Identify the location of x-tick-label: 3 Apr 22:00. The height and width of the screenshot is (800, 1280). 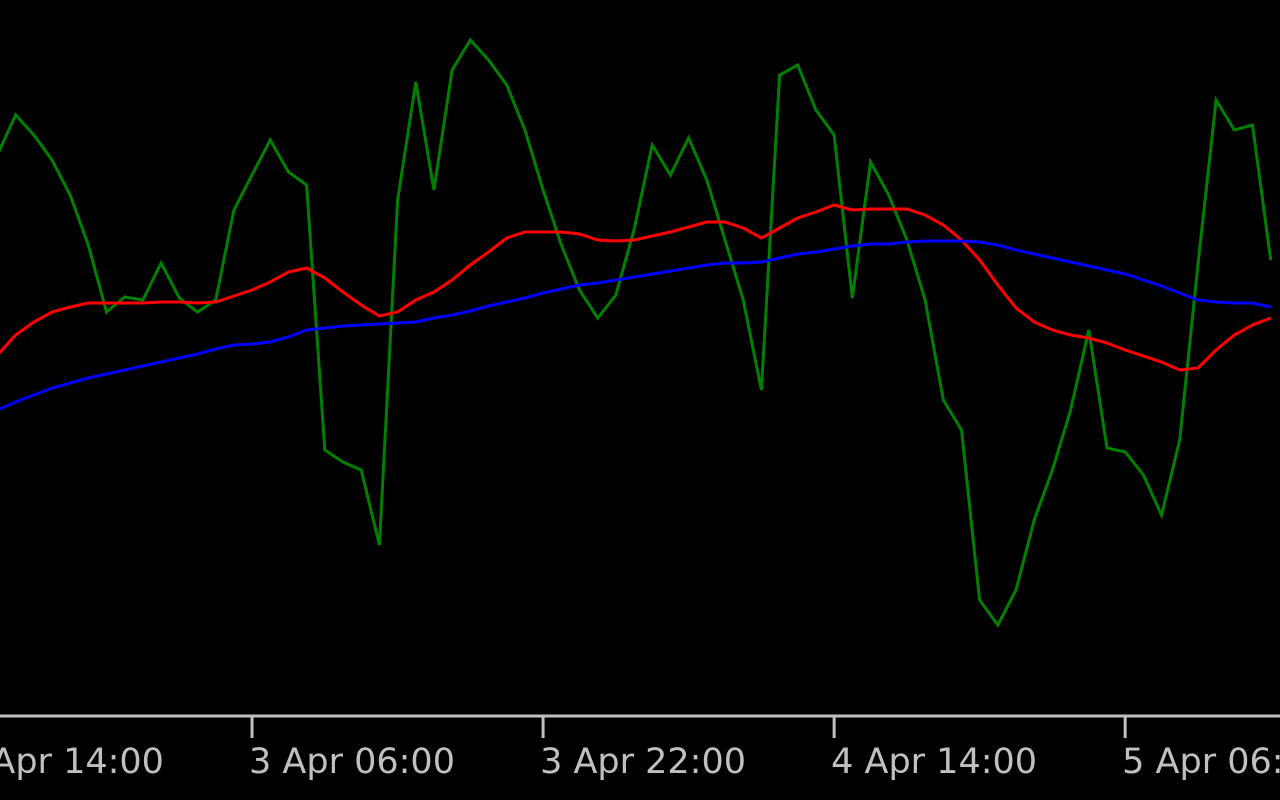
(643, 762).